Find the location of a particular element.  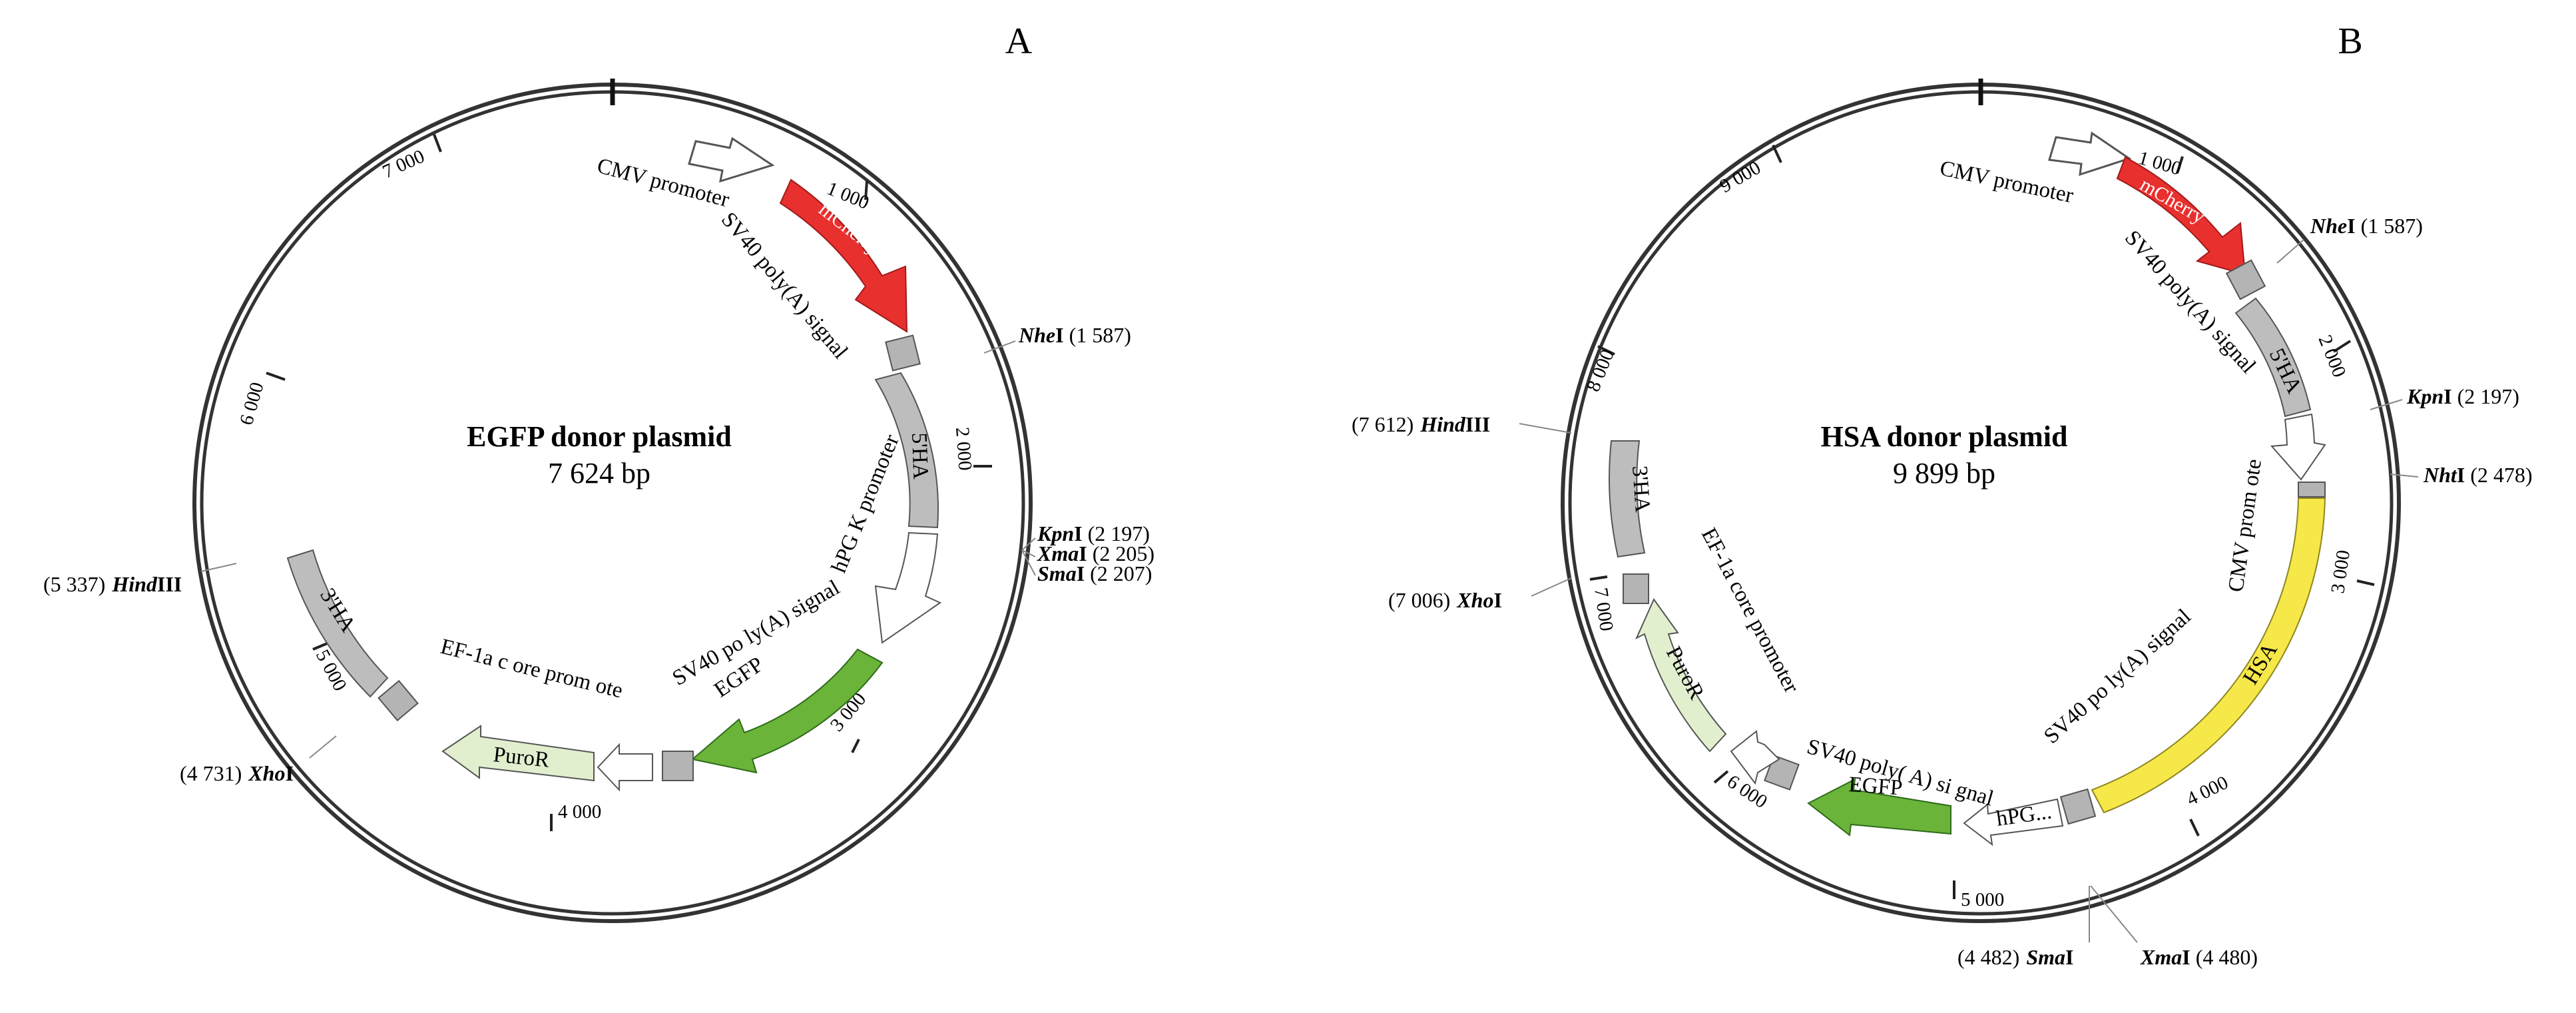

a-xma-leader is located at coordinates (1028, 553).